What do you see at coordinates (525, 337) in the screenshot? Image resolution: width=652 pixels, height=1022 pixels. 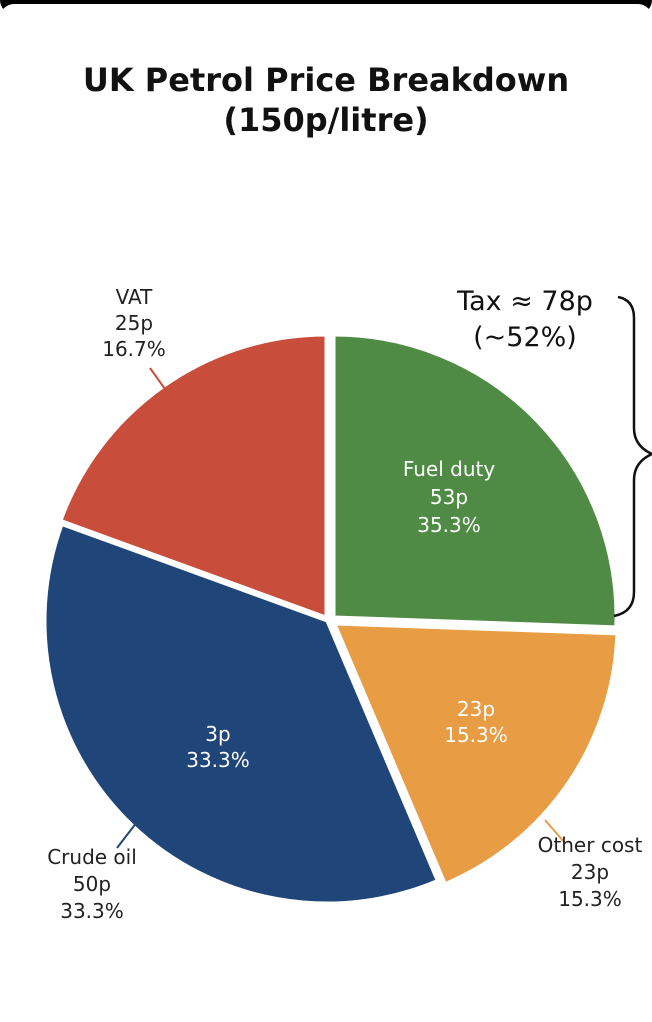 I see `tax-annotation-line-1: (~52%)` at bounding box center [525, 337].